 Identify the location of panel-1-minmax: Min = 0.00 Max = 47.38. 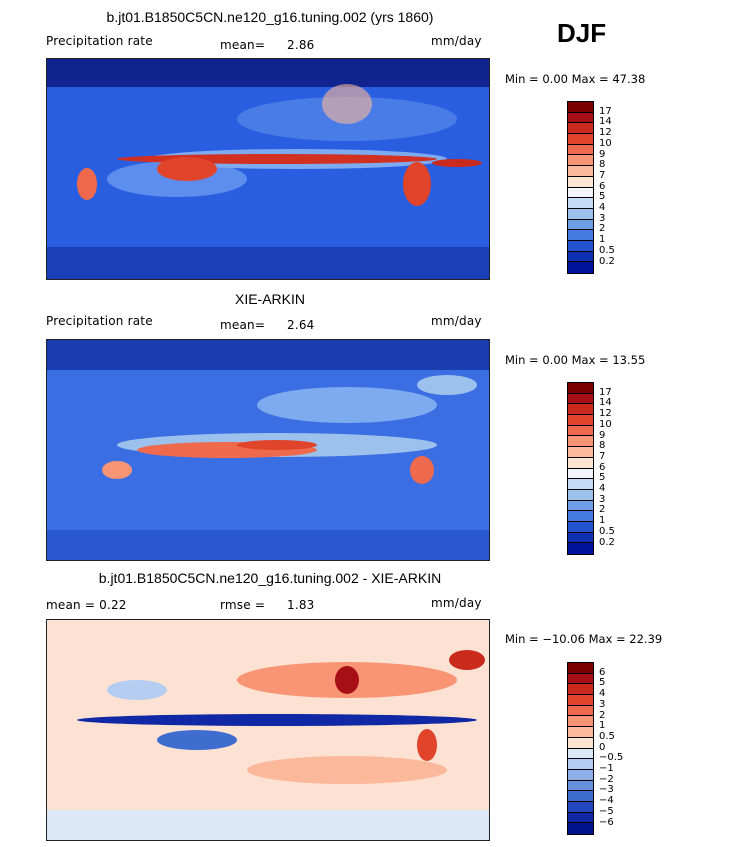
(575, 79).